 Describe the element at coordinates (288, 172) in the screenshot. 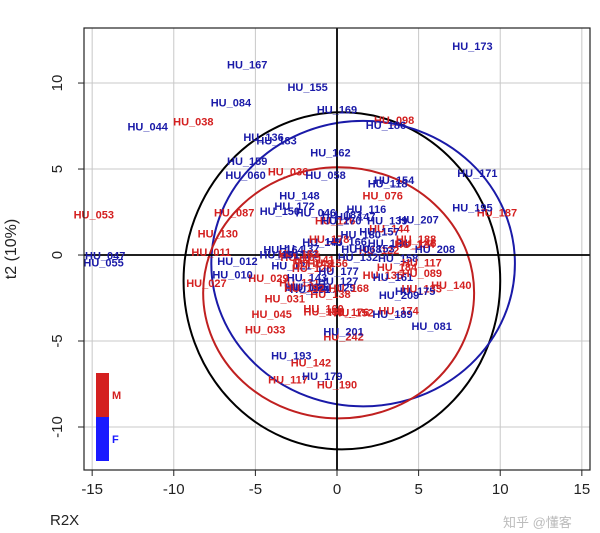

I see `point-label-hu_036: HU_036` at that location.